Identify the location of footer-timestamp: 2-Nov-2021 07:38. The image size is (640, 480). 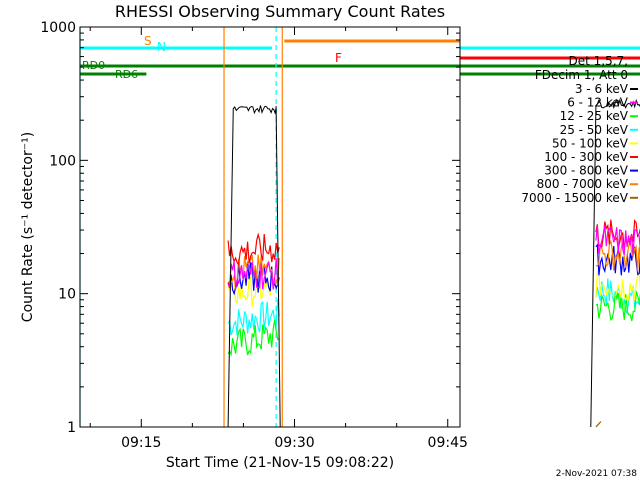
(597, 474).